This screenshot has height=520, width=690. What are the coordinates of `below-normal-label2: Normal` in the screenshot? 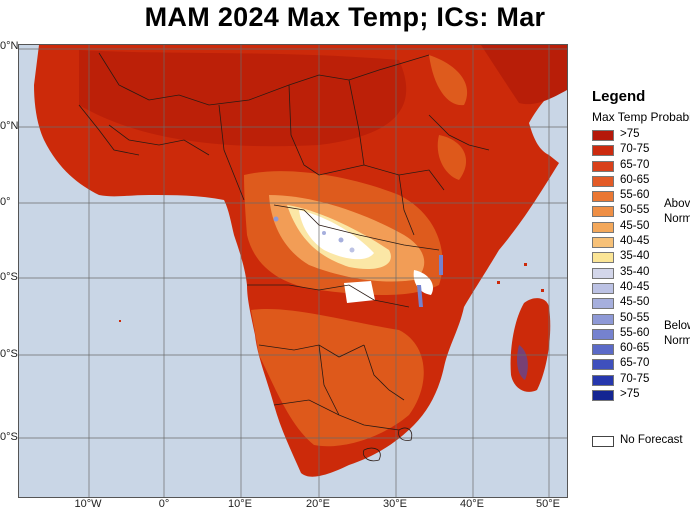 It's located at (677, 341).